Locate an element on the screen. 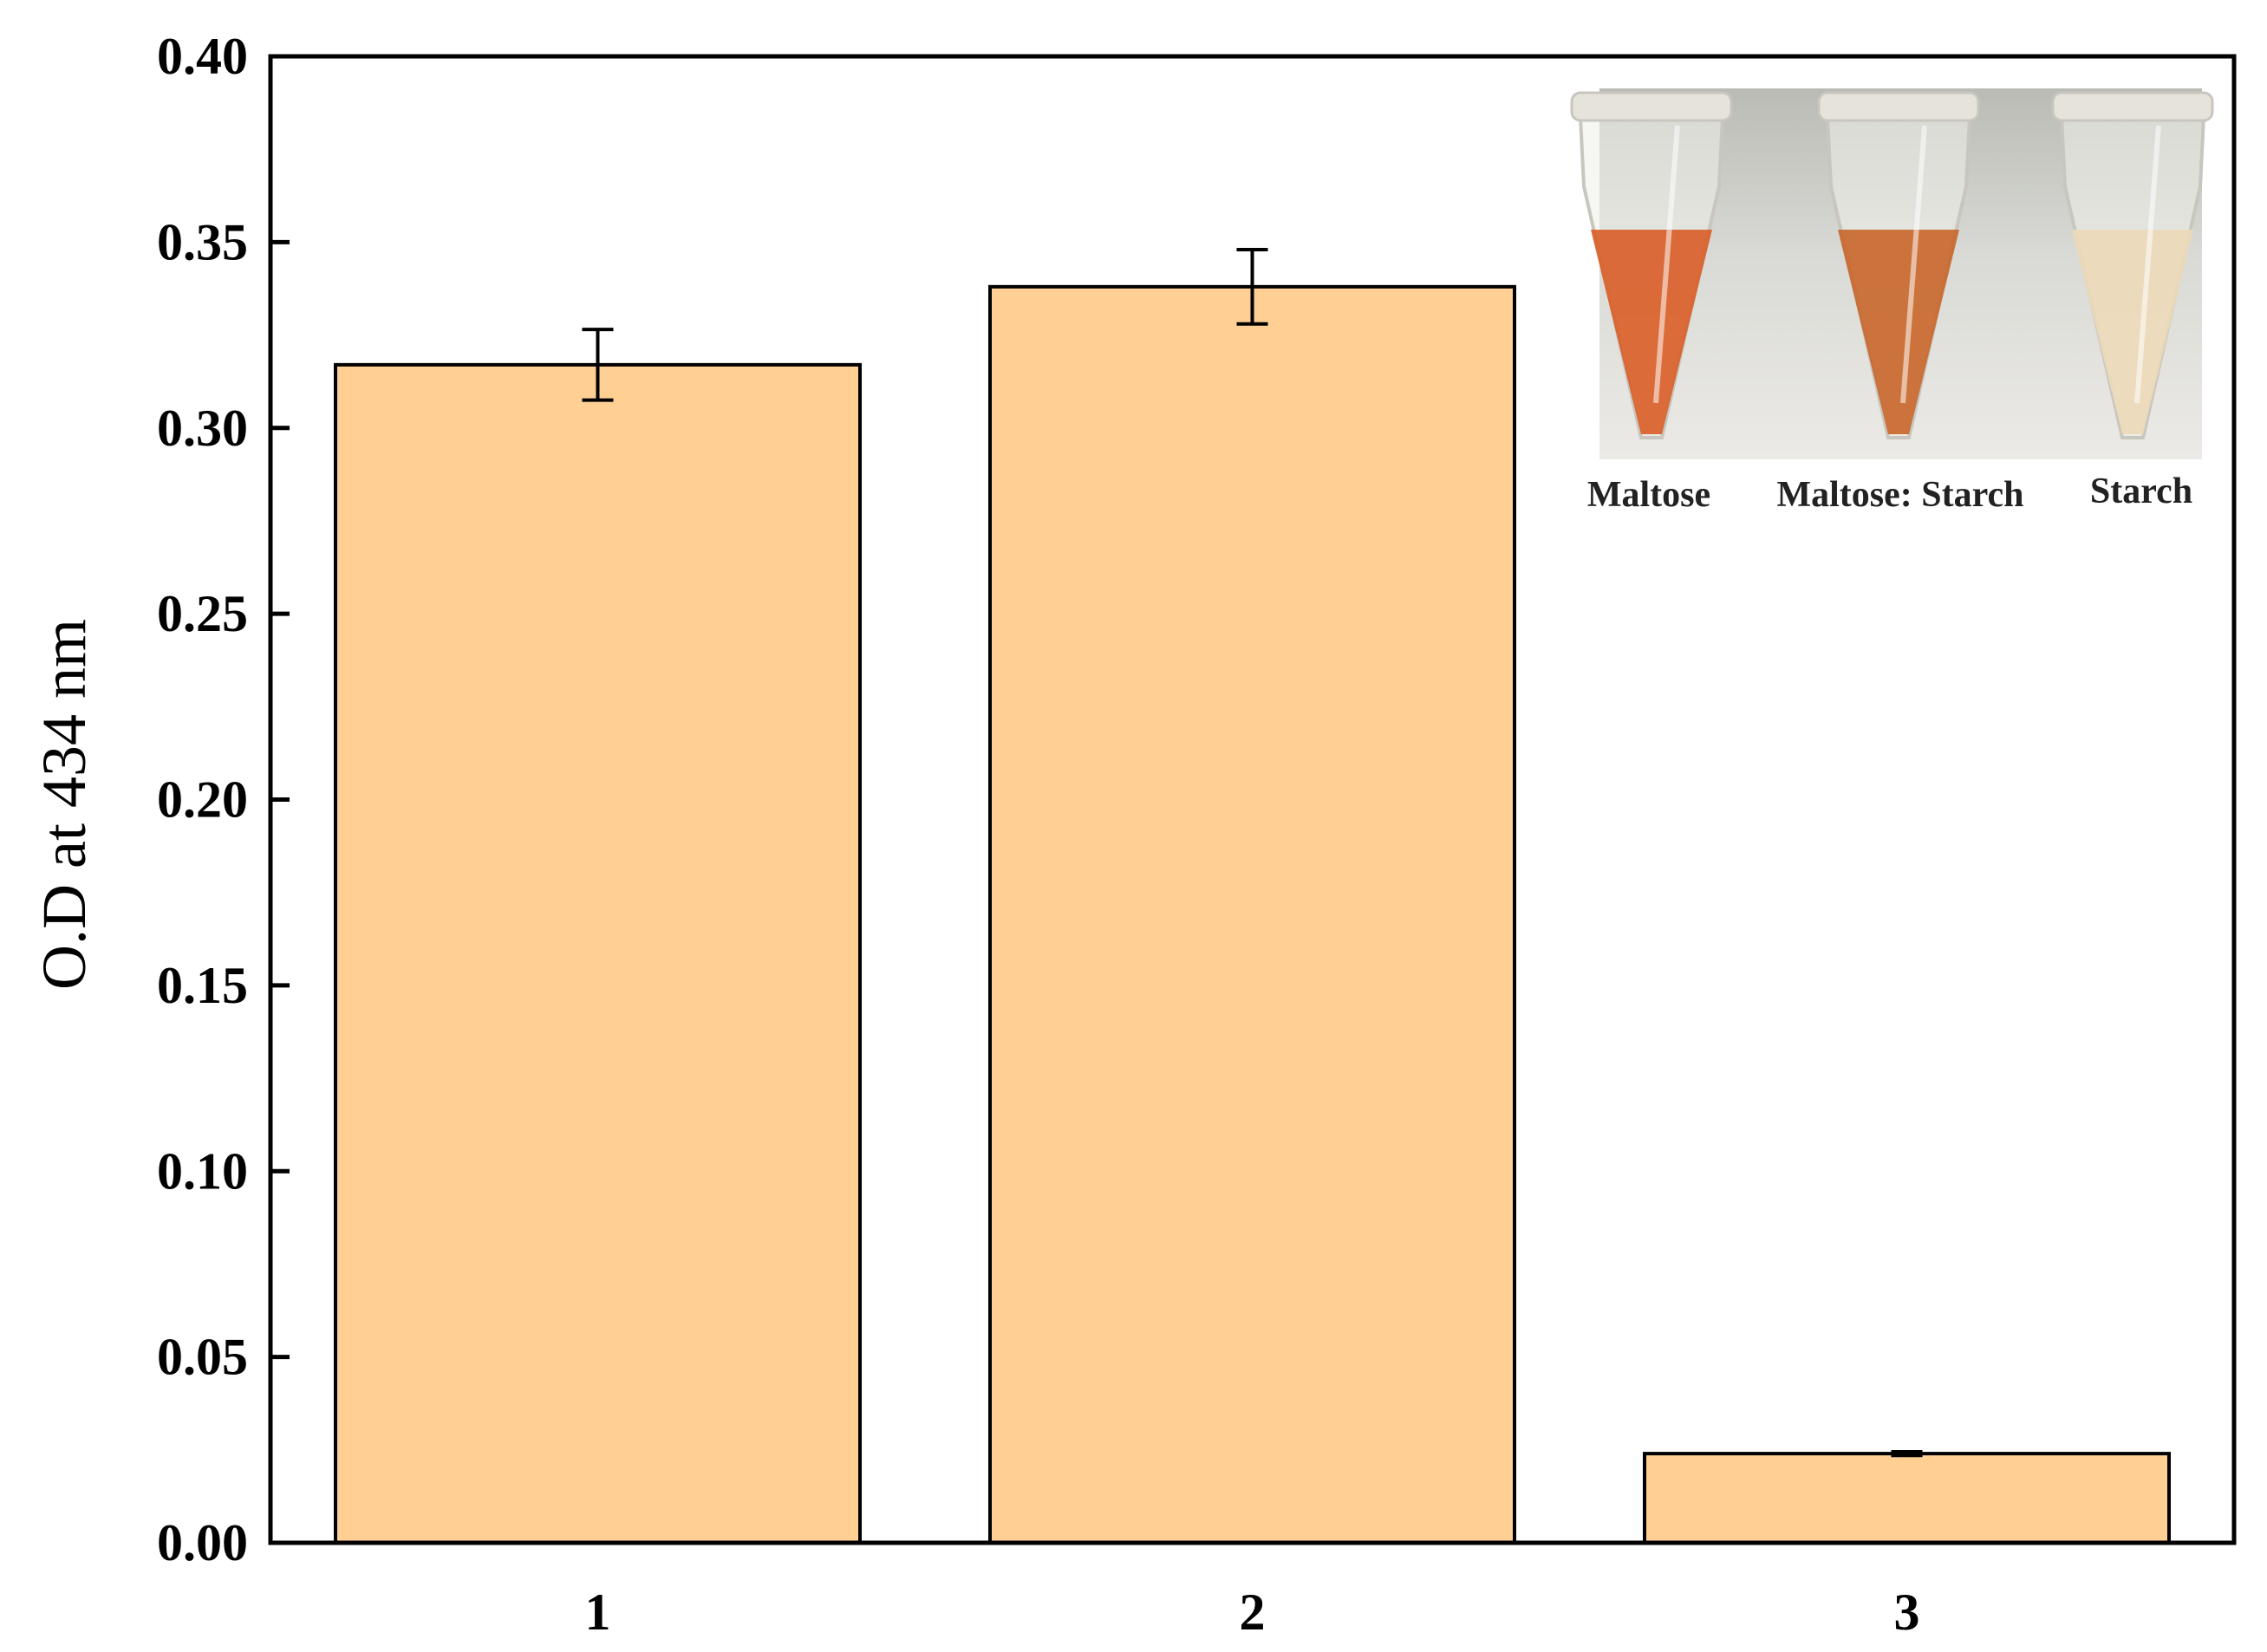  y-tick-label: 0.25 is located at coordinates (203, 613).